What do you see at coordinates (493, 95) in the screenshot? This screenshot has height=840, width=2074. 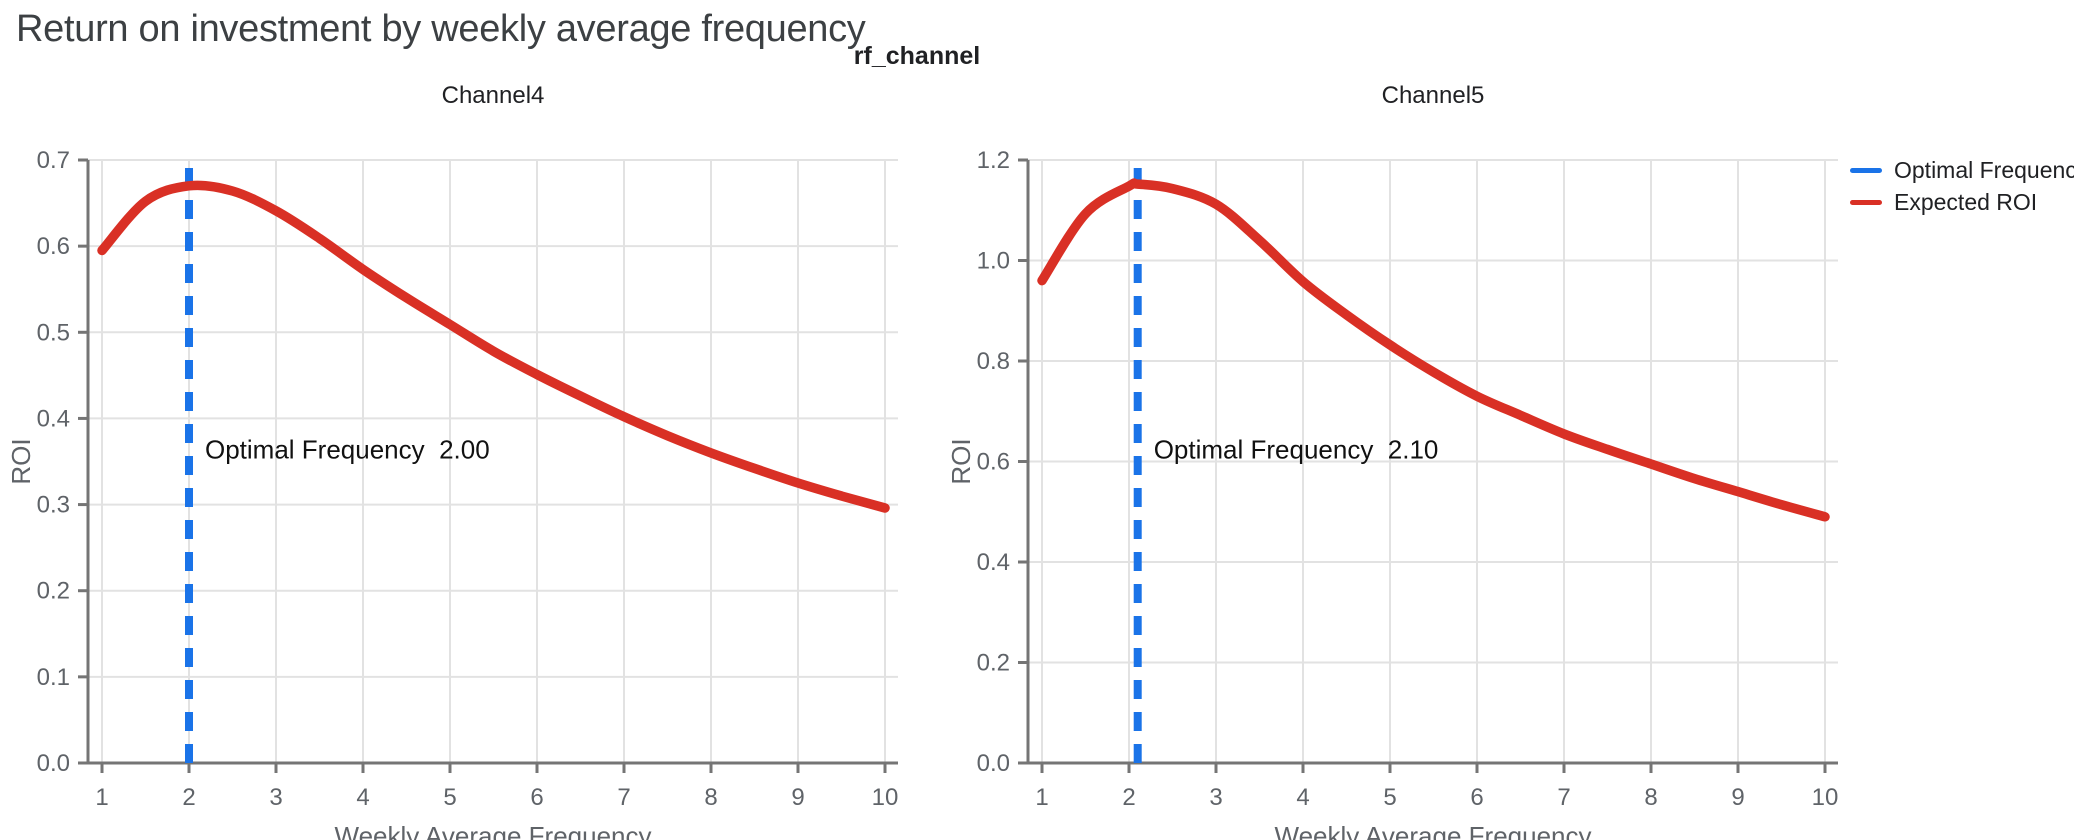 I see `subplot-title: Channel4` at bounding box center [493, 95].